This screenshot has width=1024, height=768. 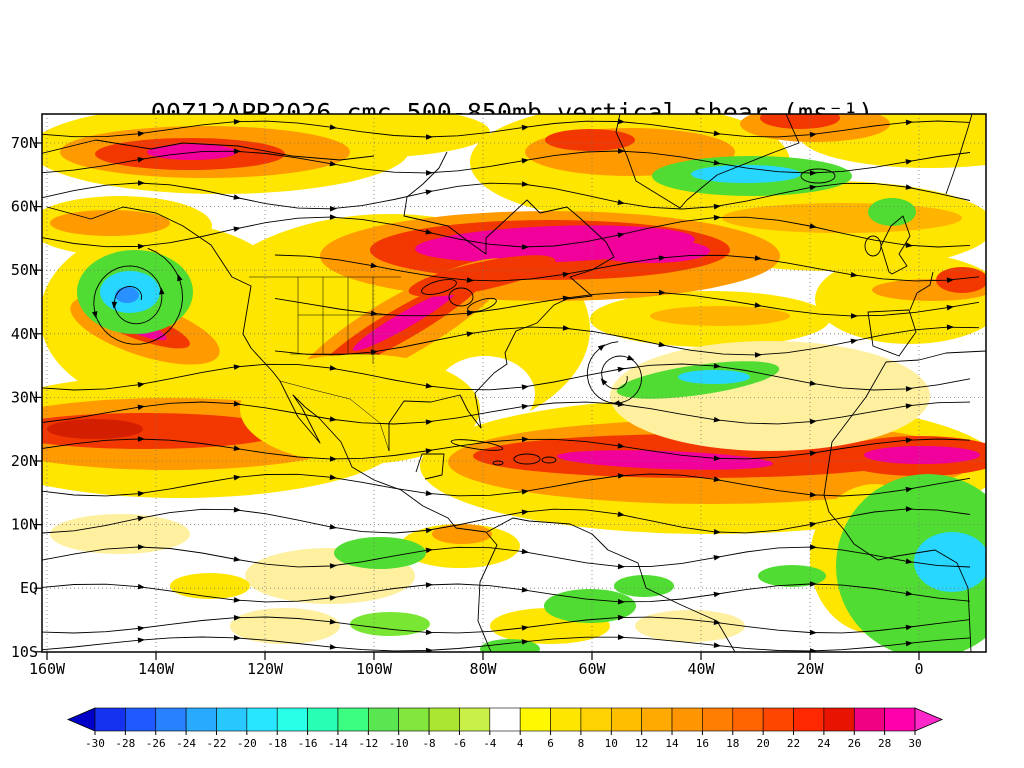 I want to click on colorbar-tick-label: -12, so click(x=368, y=743).